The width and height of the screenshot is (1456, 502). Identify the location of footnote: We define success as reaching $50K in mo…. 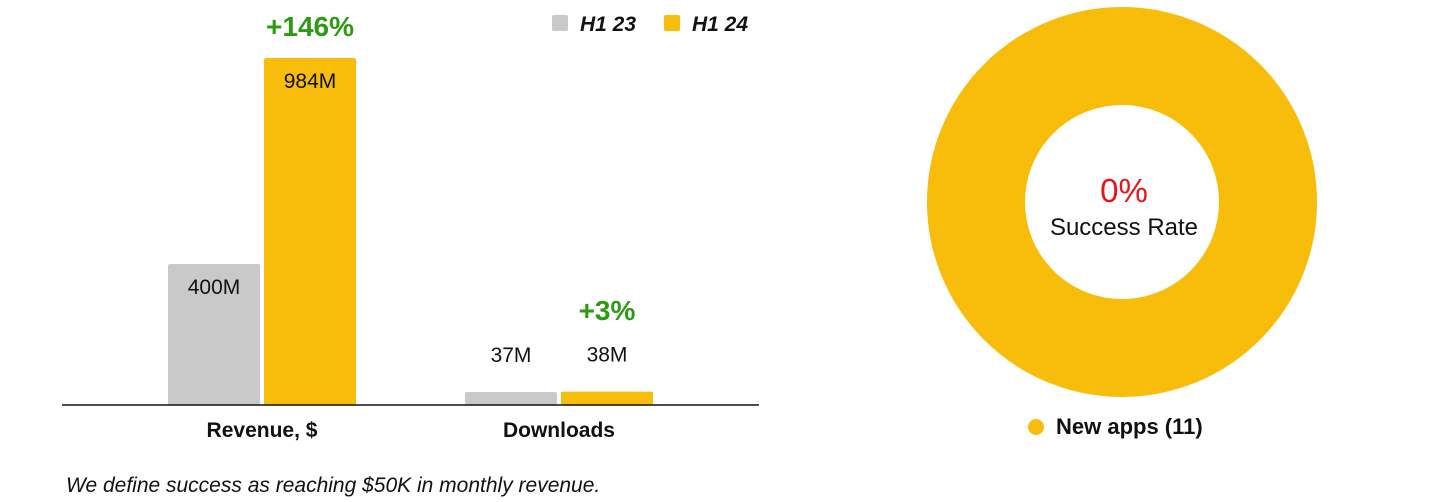
(333, 485).